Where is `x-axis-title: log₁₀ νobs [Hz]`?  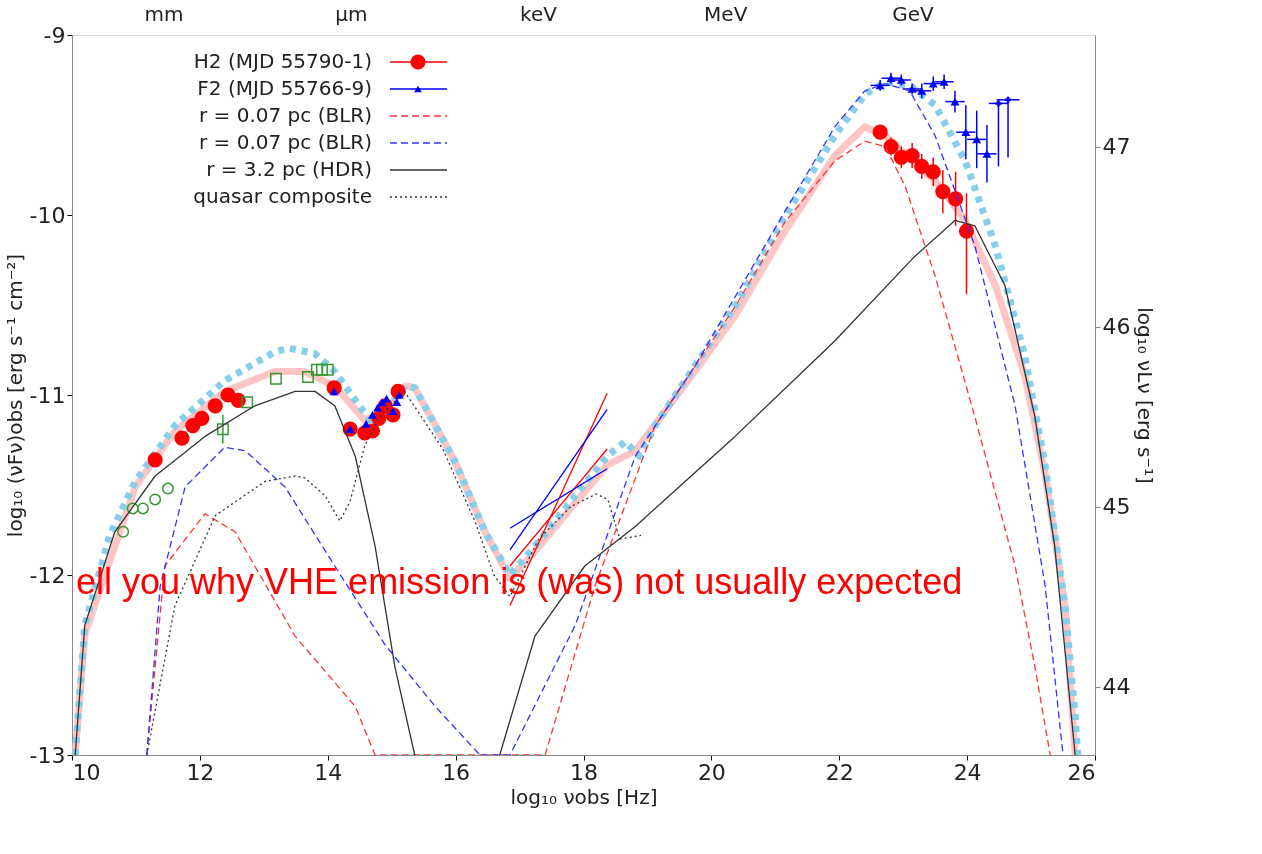 x-axis-title: log₁₀ νobs [Hz] is located at coordinates (584, 796).